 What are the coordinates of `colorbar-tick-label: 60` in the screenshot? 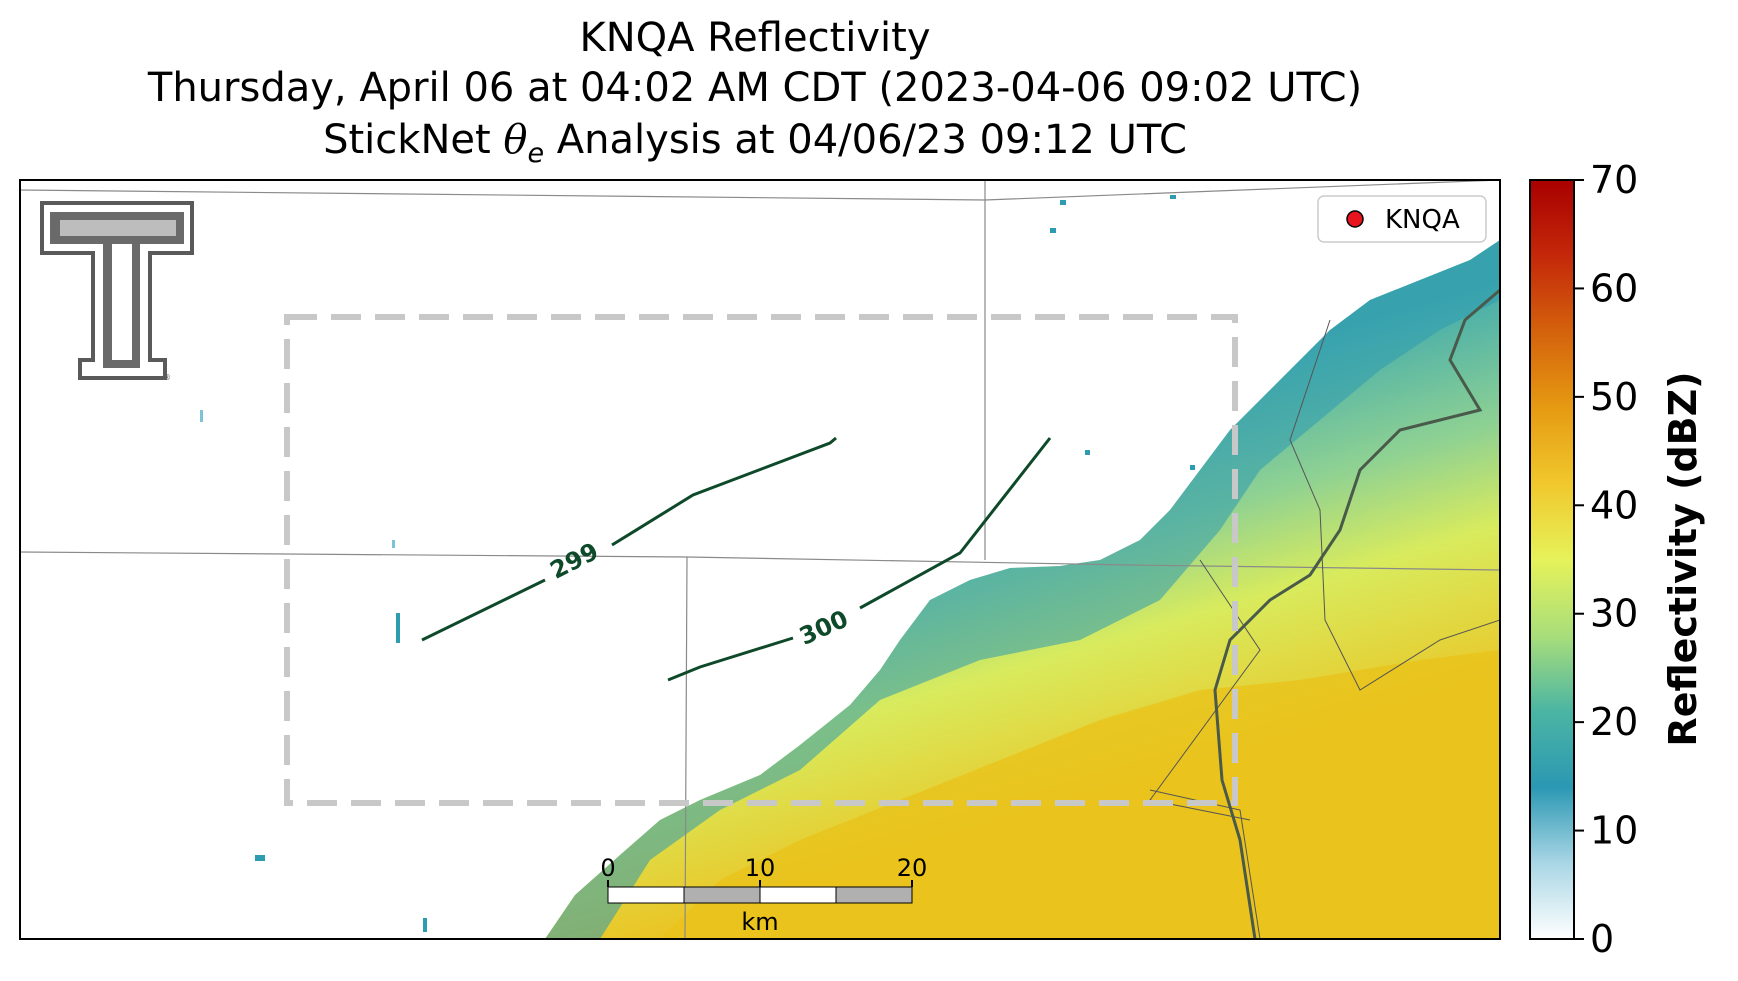 It's located at (1614, 288).